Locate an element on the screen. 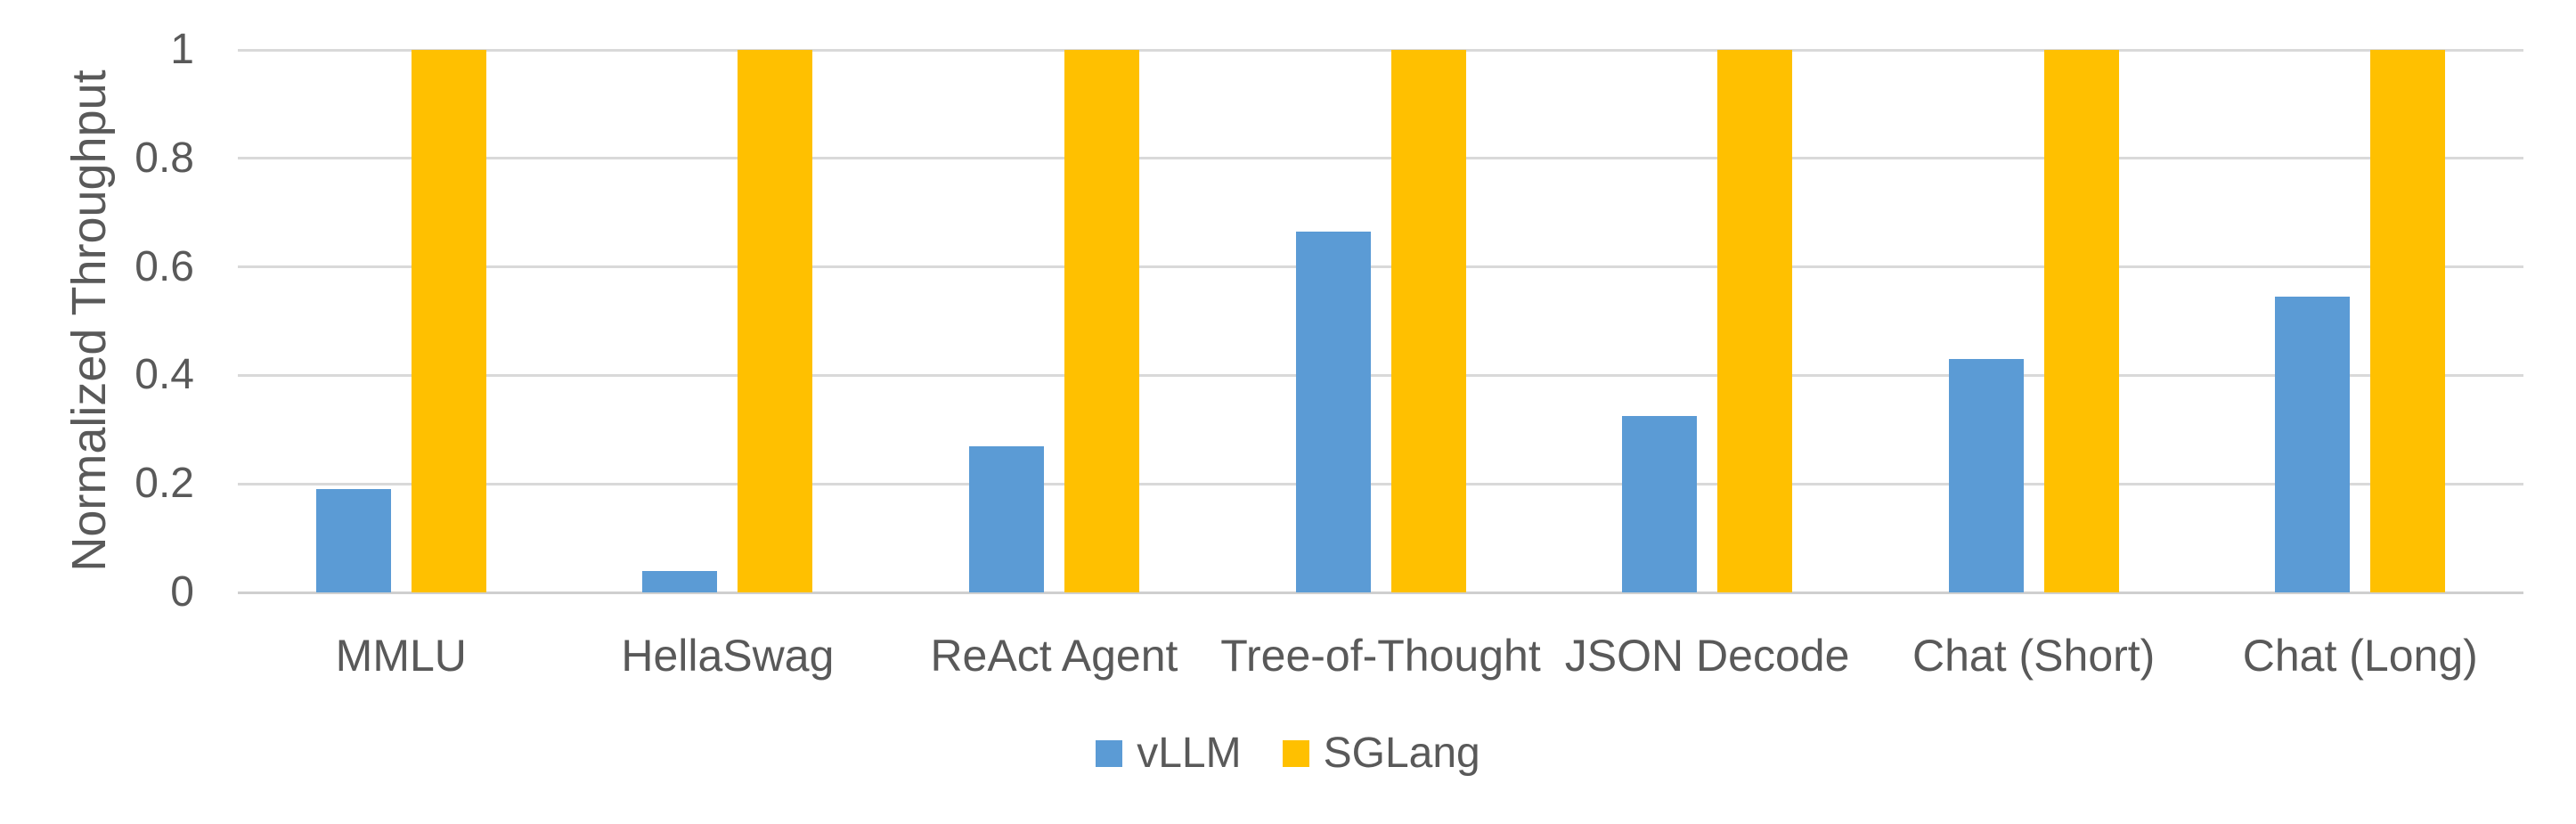 The image size is (2576, 824). bar-sglang-hellaswag is located at coordinates (776, 321).